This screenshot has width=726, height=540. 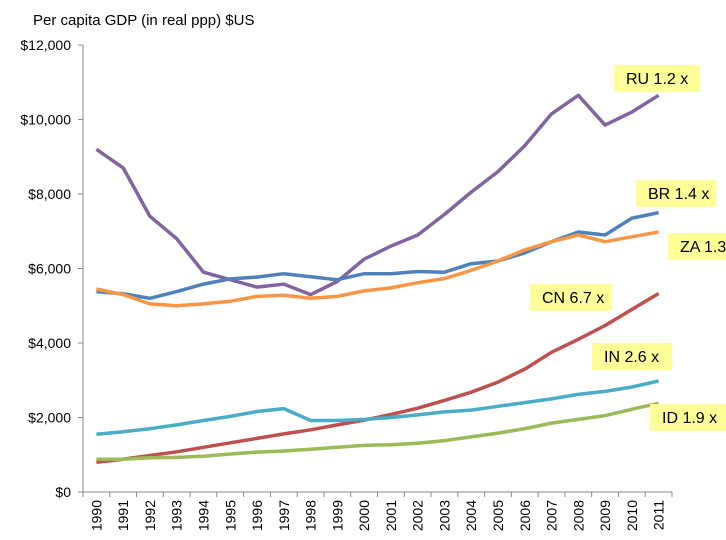 What do you see at coordinates (123, 515) in the screenshot?
I see `x-tick-label: 1991` at bounding box center [123, 515].